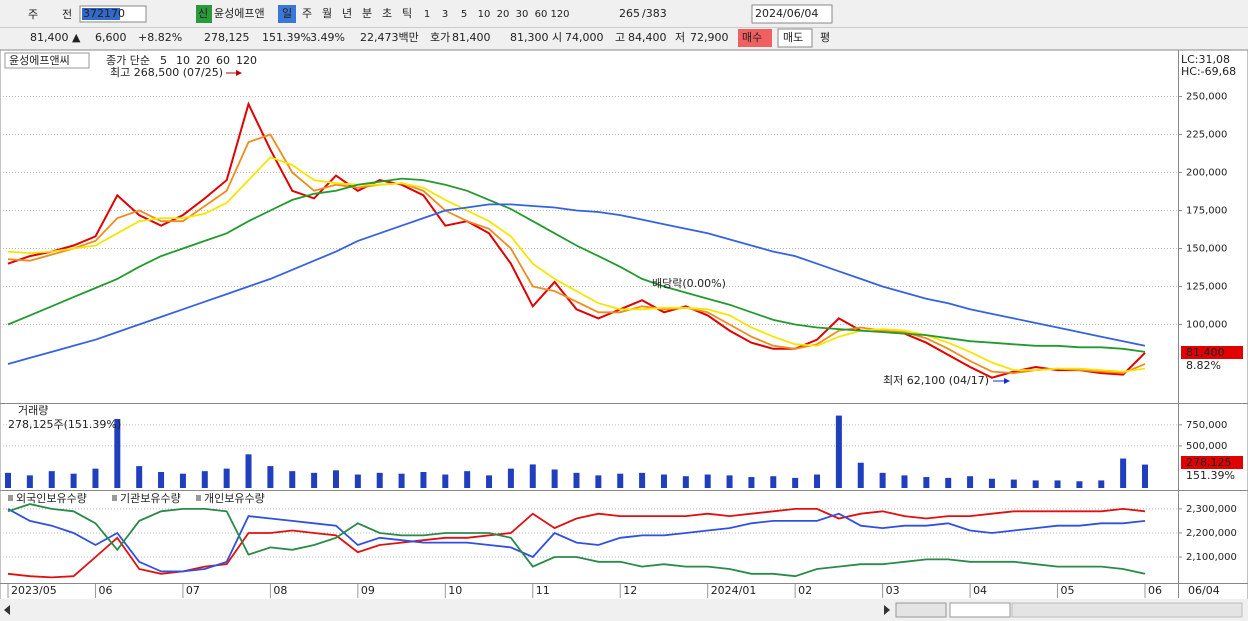 Image resolution: width=1248 pixels, height=621 pixels. Describe the element at coordinates (7, 610) in the screenshot. I see `scroll-left` at that location.